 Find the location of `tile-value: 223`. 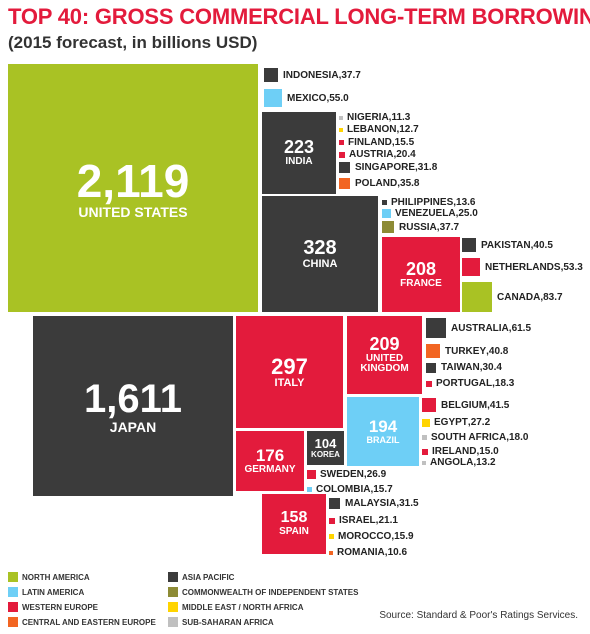

tile-value: 223 is located at coordinates (299, 147).